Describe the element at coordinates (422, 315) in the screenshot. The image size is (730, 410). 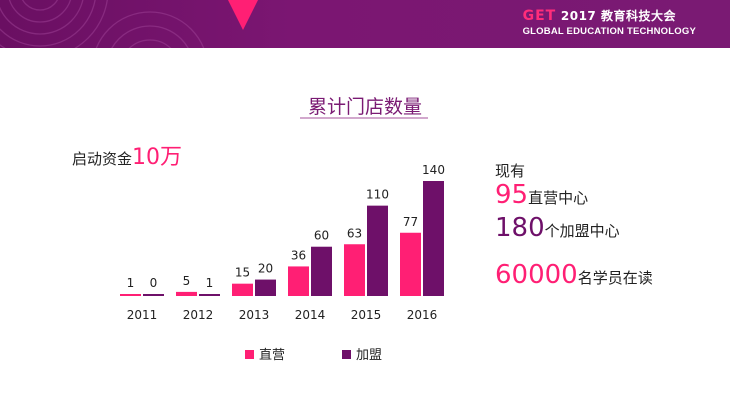
I see `x-tick-label-2016: 2016` at that location.